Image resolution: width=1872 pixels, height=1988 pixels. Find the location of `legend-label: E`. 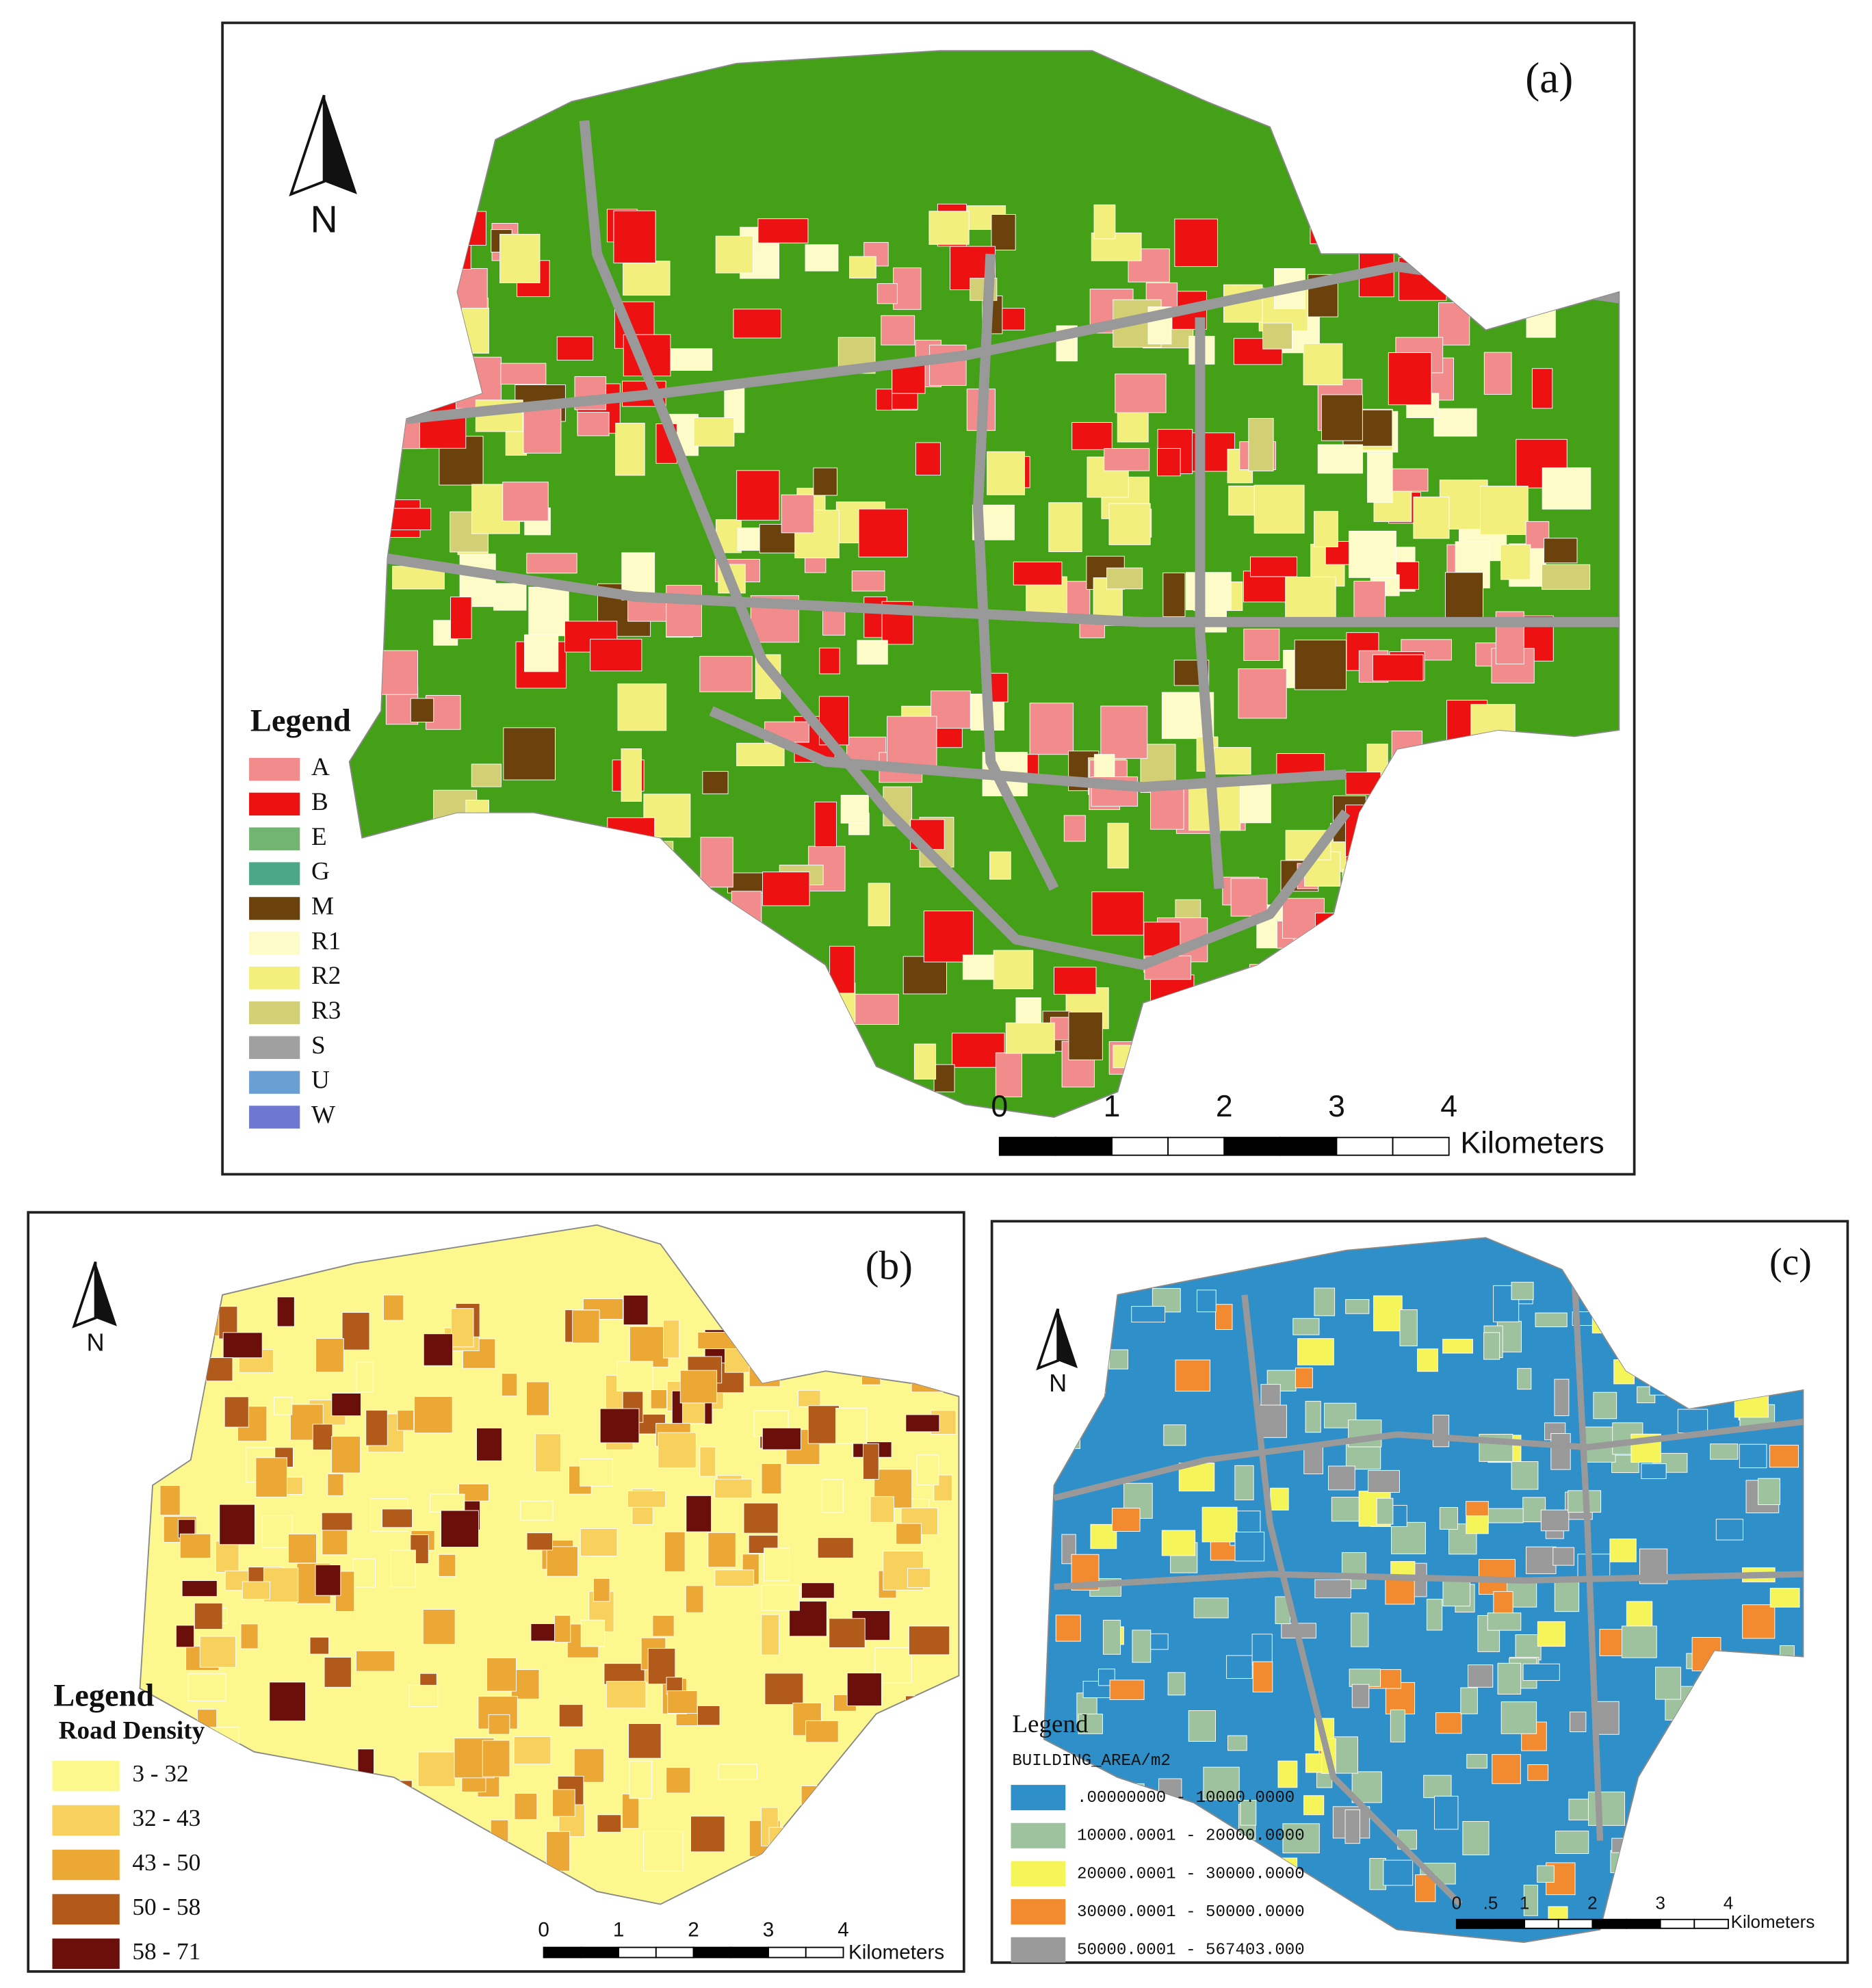

legend-label: E is located at coordinates (319, 837).